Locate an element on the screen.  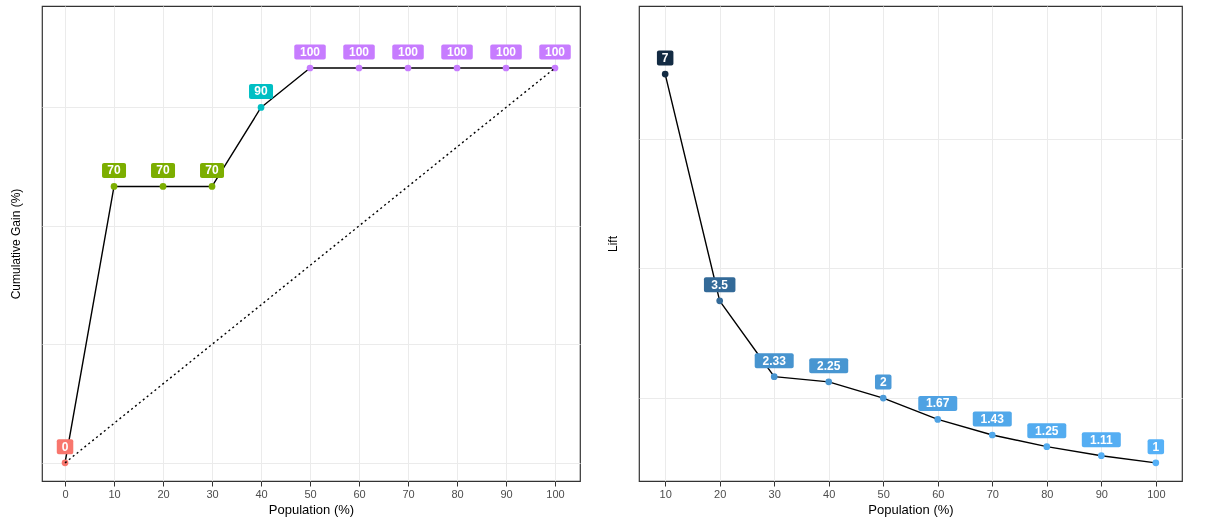
data-label: 2 is located at coordinates (883, 382).